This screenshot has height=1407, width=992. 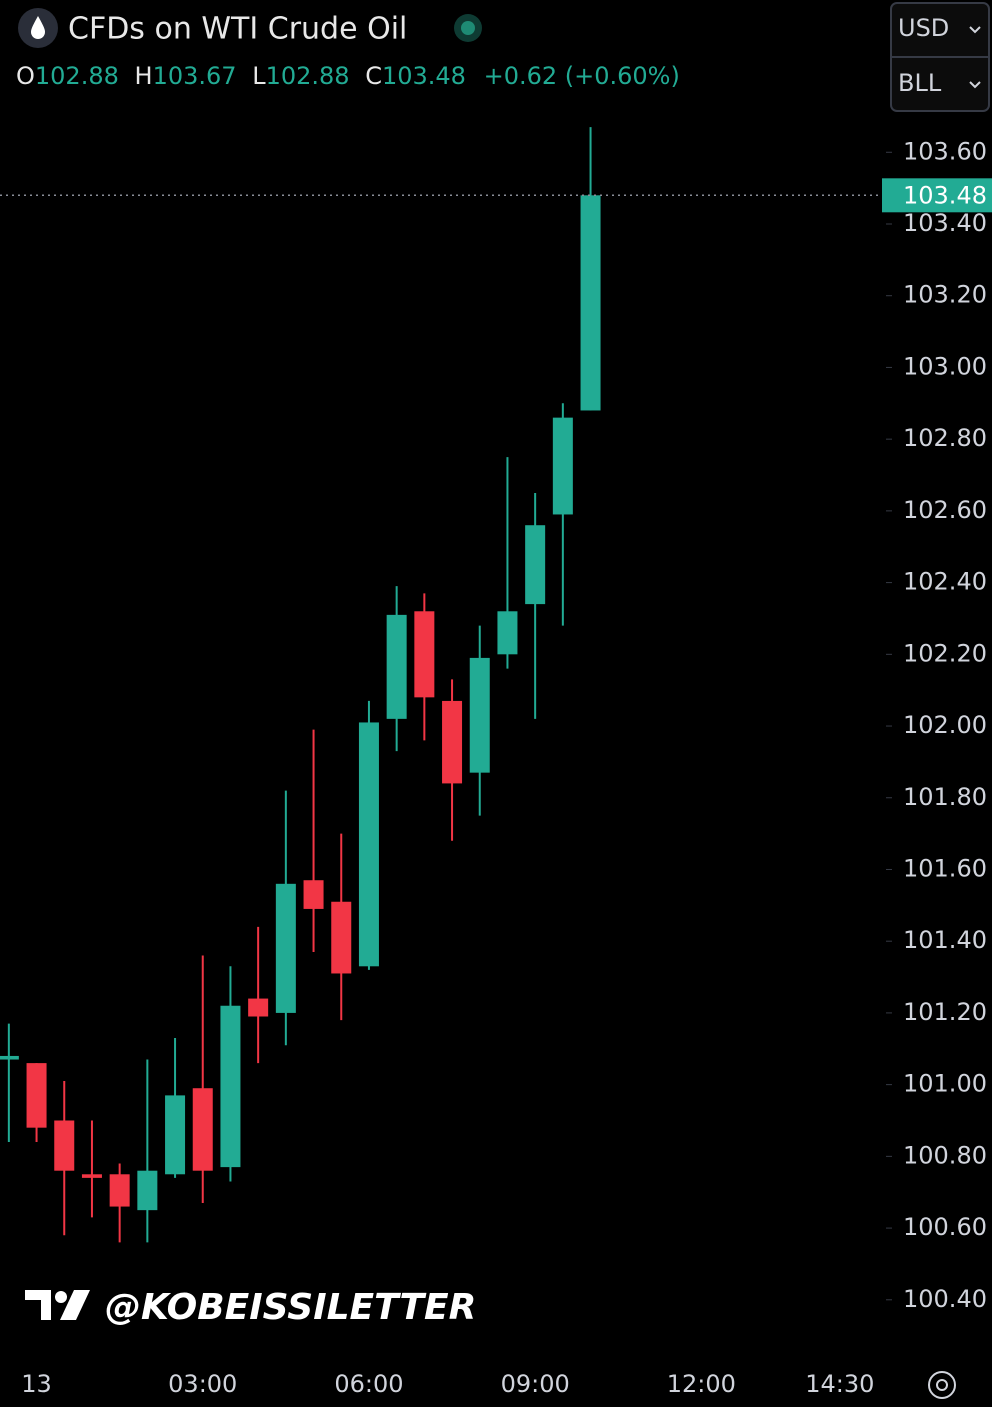 I want to click on ohlc-label: C, so click(x=373, y=76).